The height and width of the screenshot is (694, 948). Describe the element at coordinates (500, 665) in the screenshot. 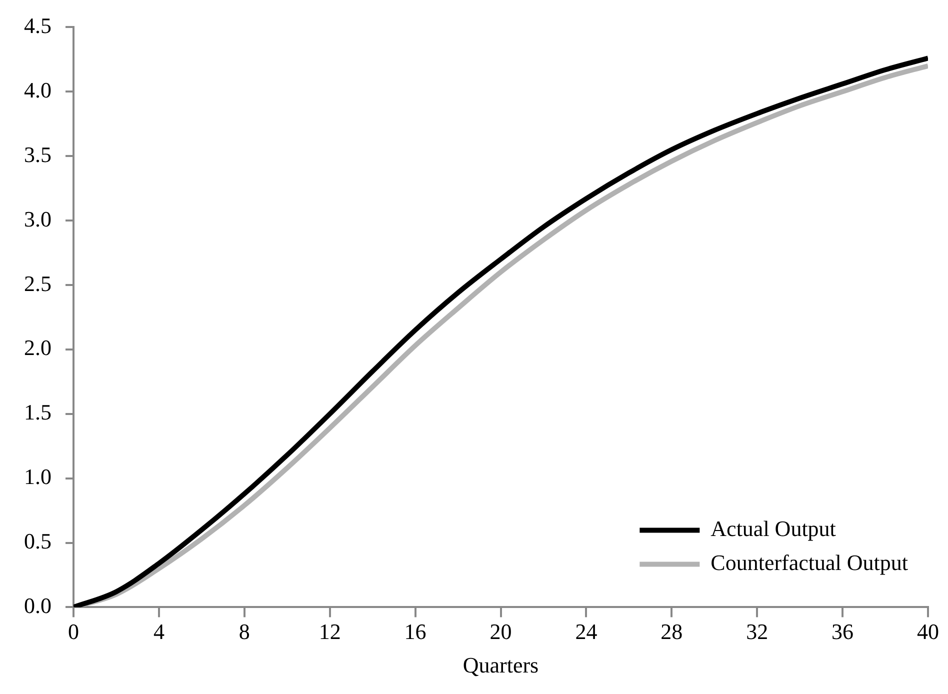

I see `x-axis-title: Quarters` at that location.